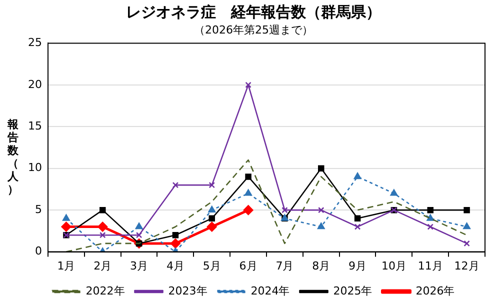  Describe the element at coordinates (139, 265) in the screenshot. I see `x-tick-label: 3月` at that location.